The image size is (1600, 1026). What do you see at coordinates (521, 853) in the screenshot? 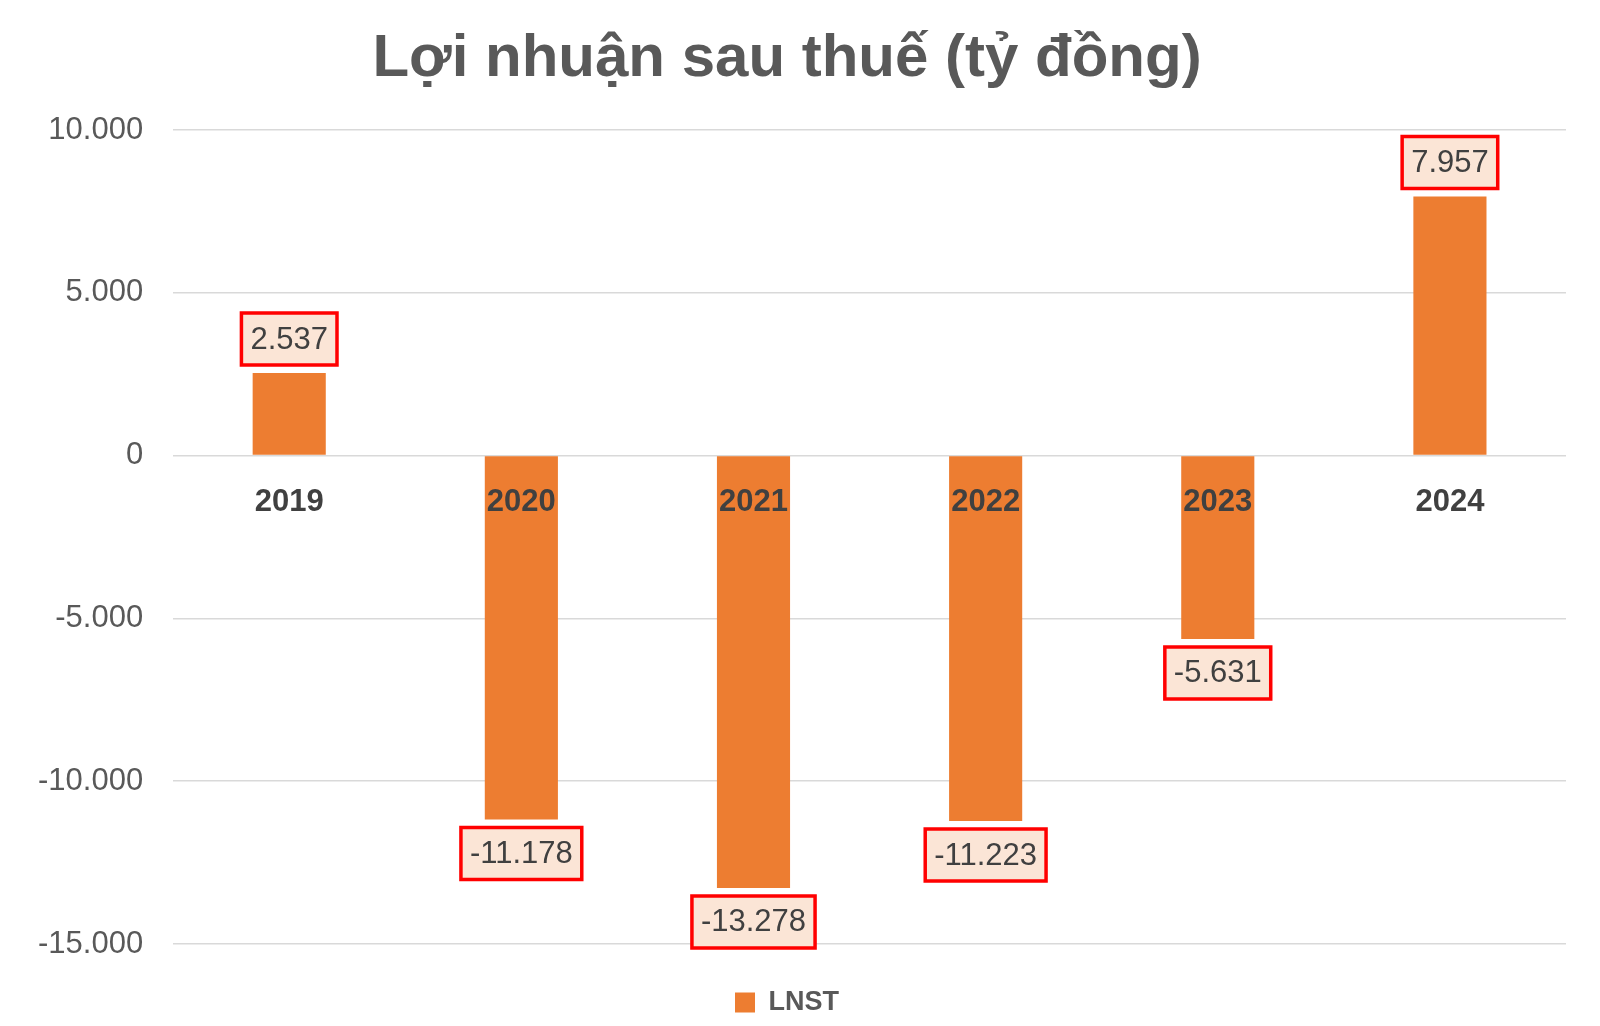
I see `data-label: -11.178` at bounding box center [521, 853].